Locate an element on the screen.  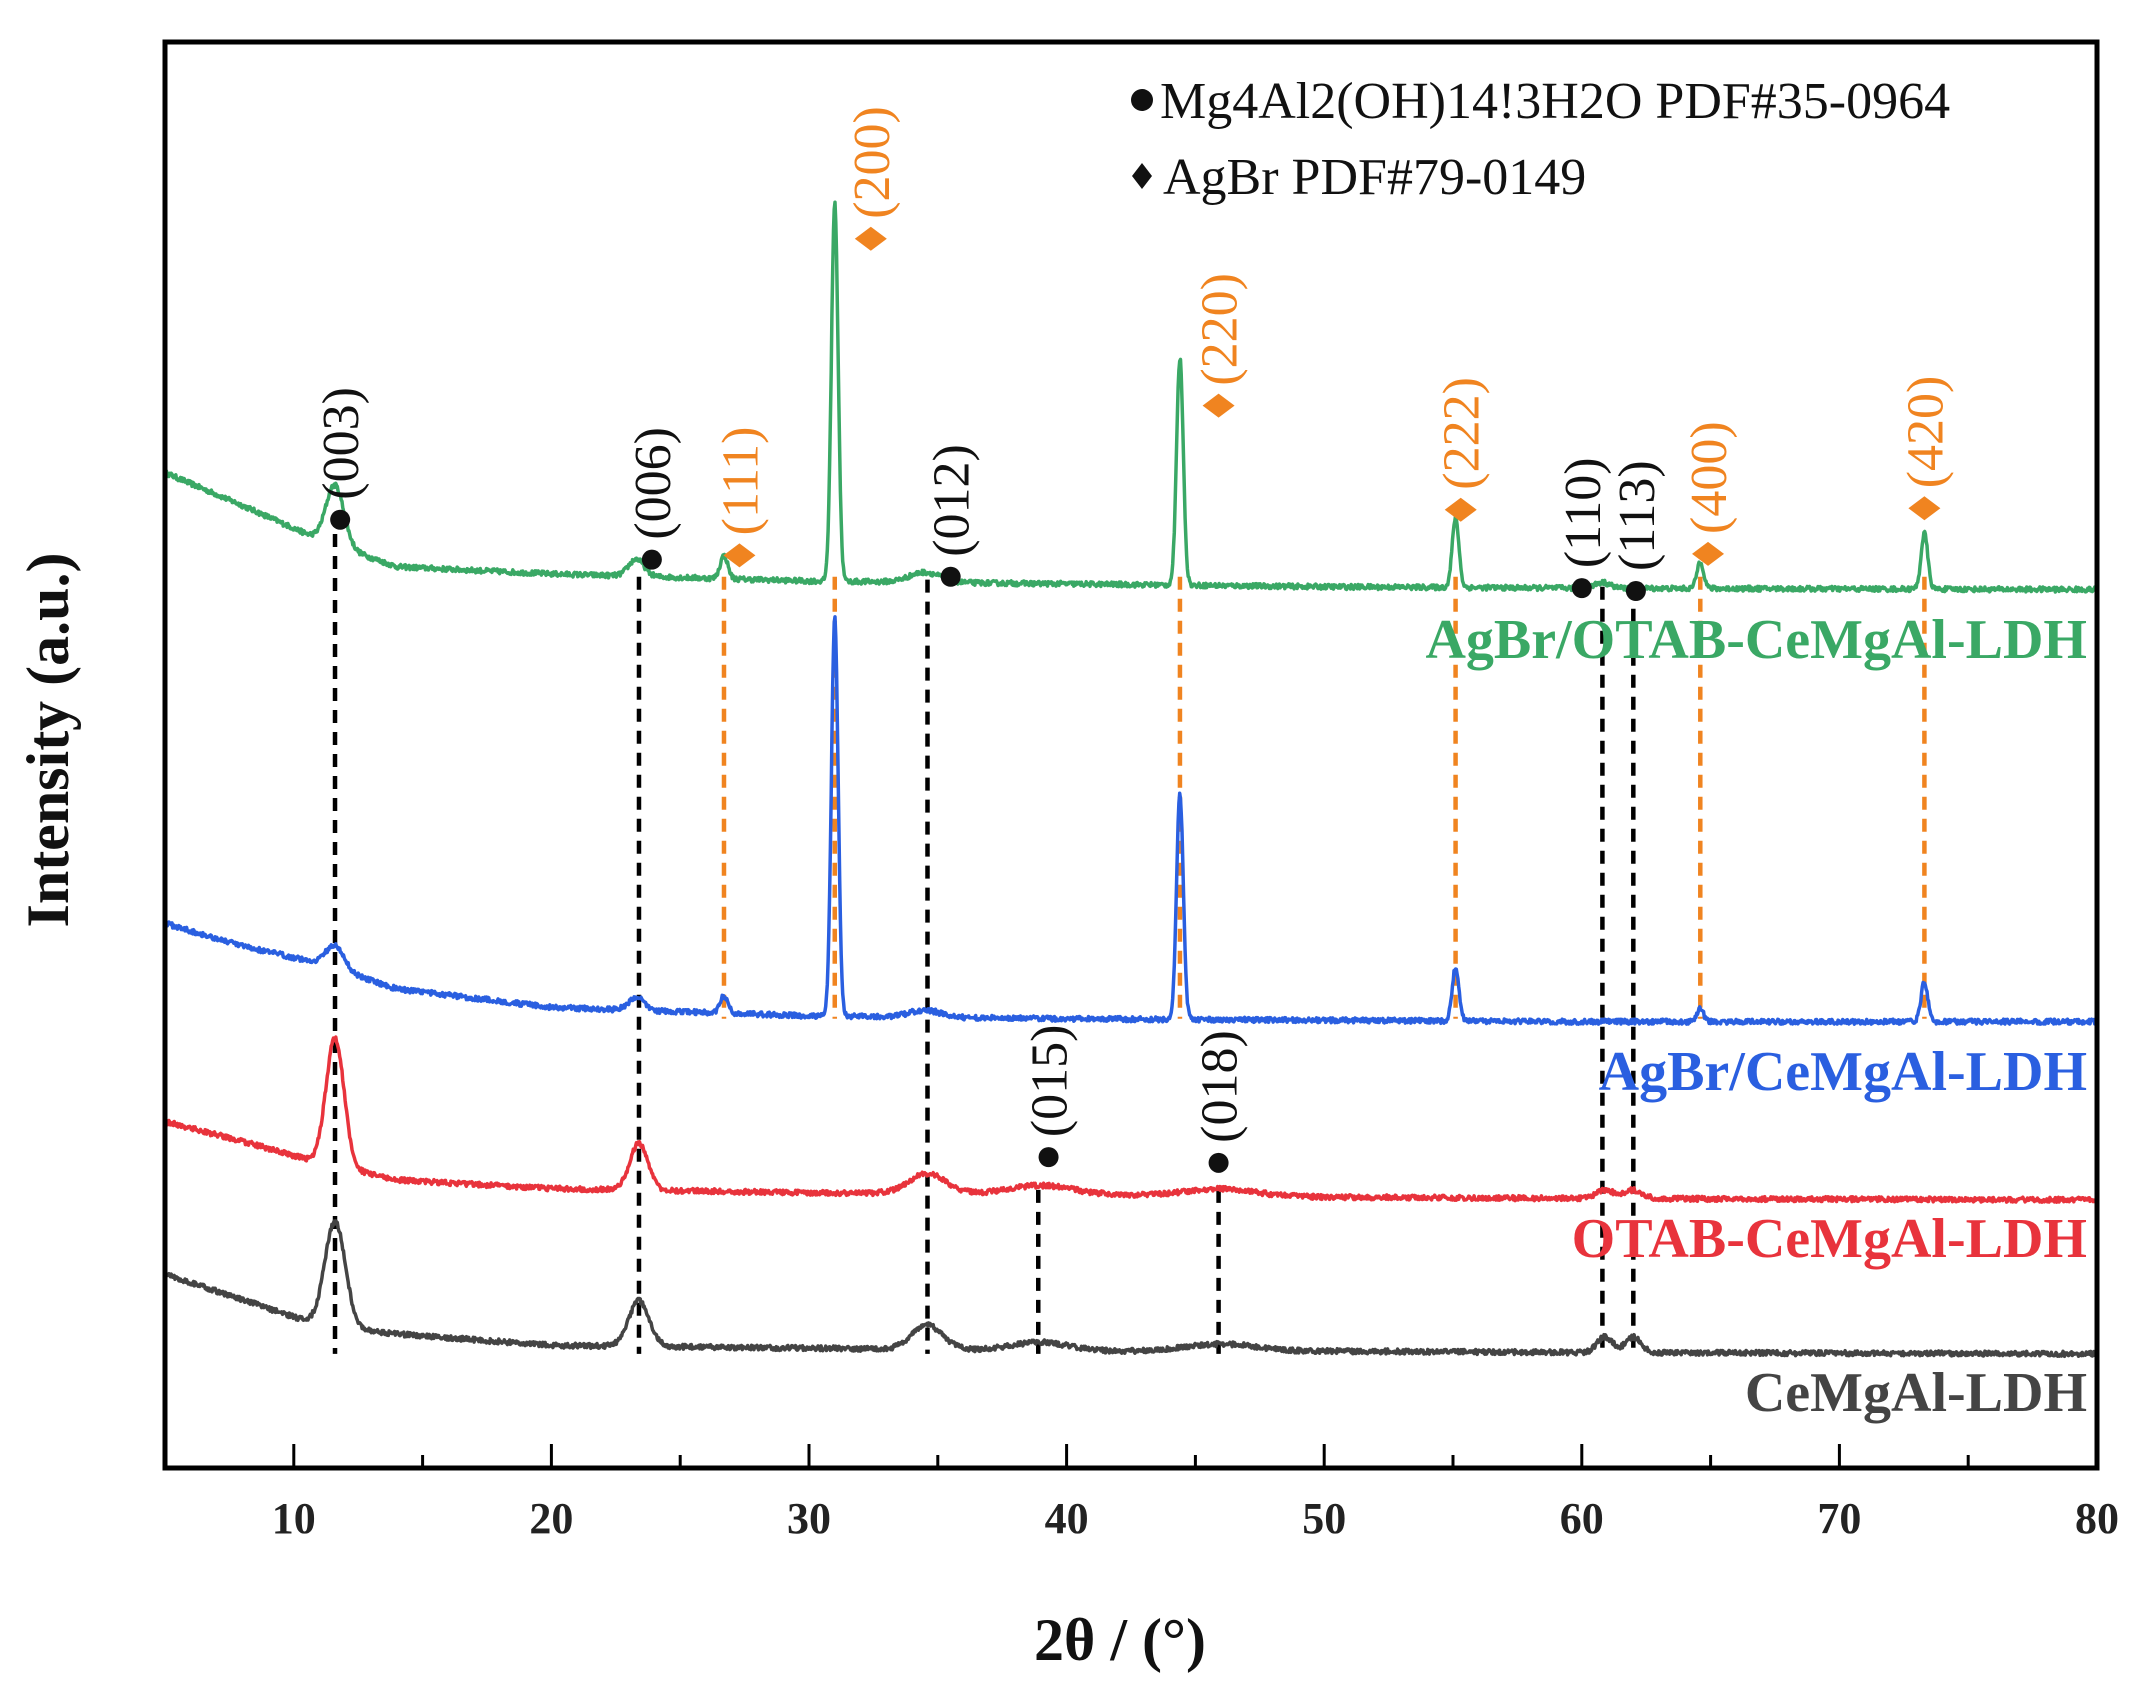
x-tick-label: 40 is located at coordinates (1067, 1518).